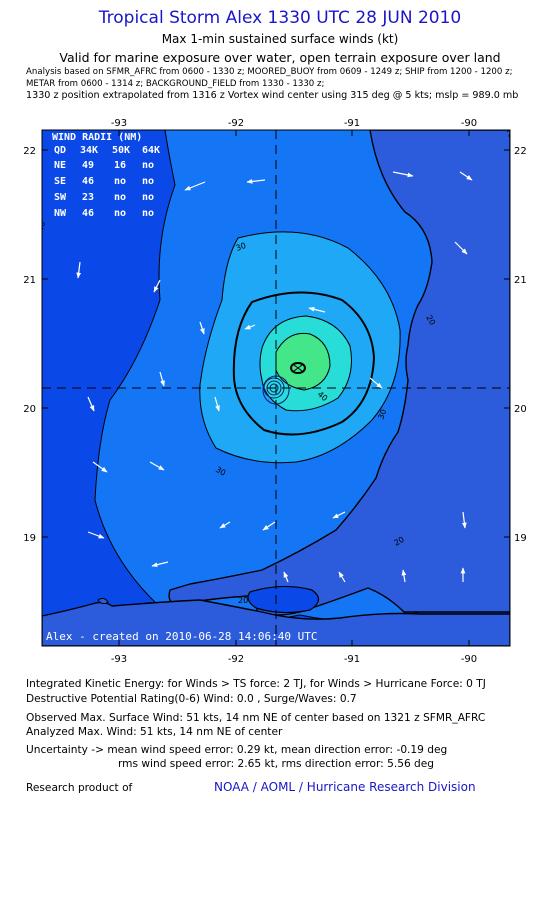  What do you see at coordinates (148, 213) in the screenshot?
I see `radii-nw-64k: no` at bounding box center [148, 213].